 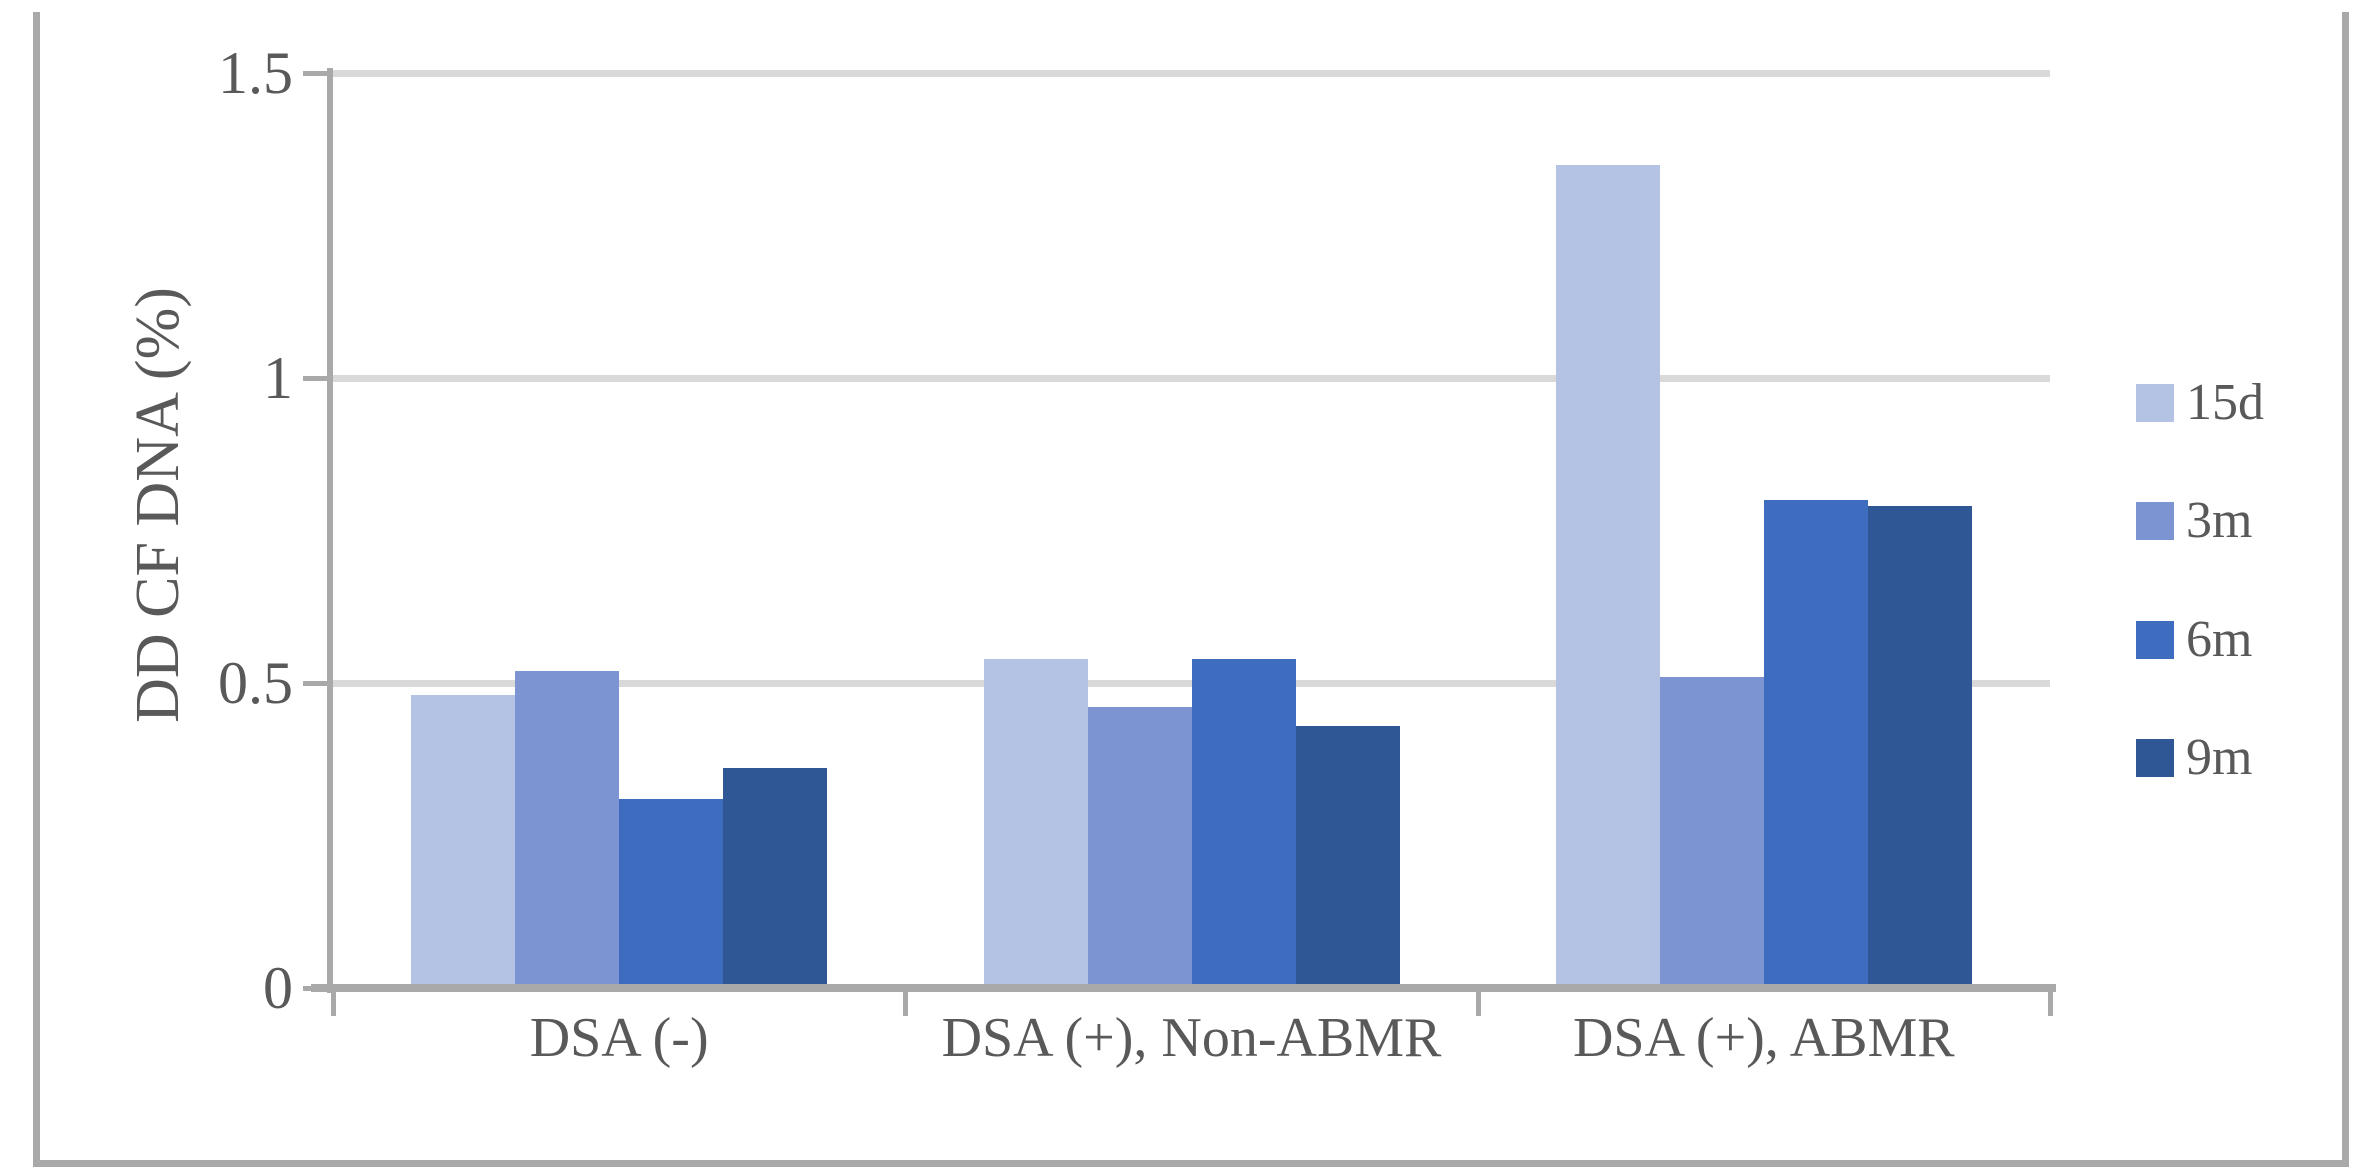 What do you see at coordinates (2253, 758) in the screenshot?
I see `legend-entry-9m: 9m` at bounding box center [2253, 758].